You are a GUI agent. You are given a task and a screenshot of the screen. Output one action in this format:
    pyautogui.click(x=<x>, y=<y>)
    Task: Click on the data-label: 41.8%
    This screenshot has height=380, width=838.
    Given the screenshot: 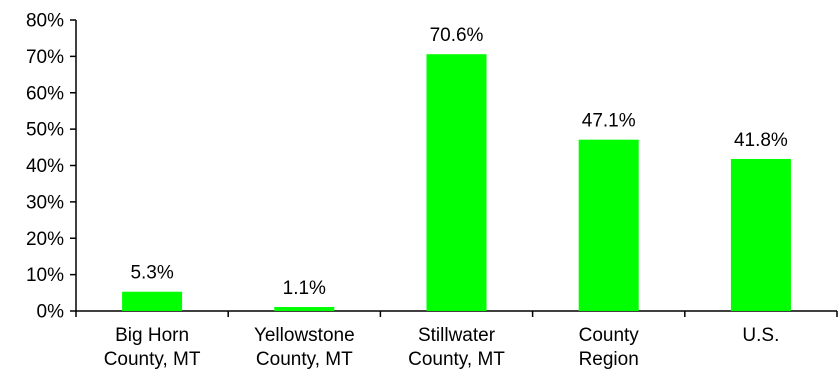 What is the action you would take?
    pyautogui.click(x=761, y=140)
    